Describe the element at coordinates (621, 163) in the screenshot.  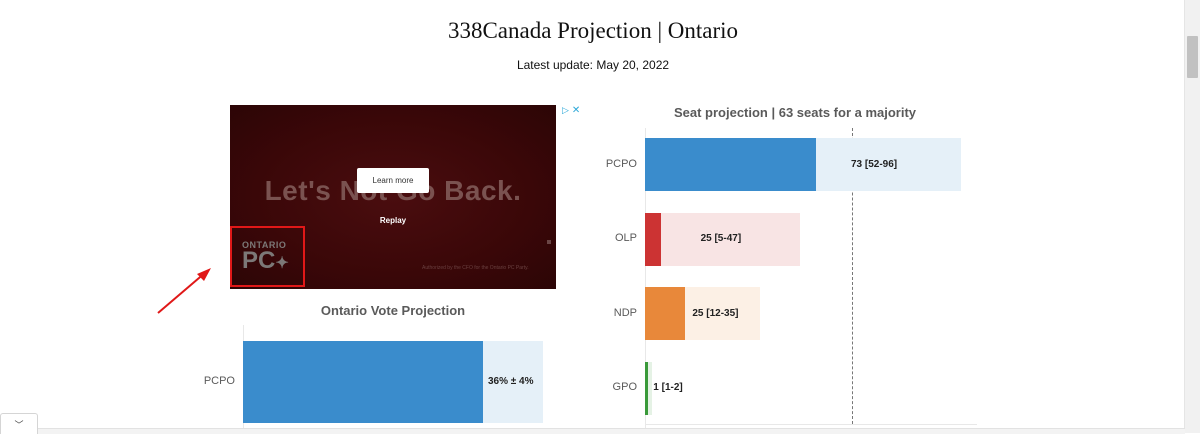
I see `seat-category-label: PCPO` at that location.